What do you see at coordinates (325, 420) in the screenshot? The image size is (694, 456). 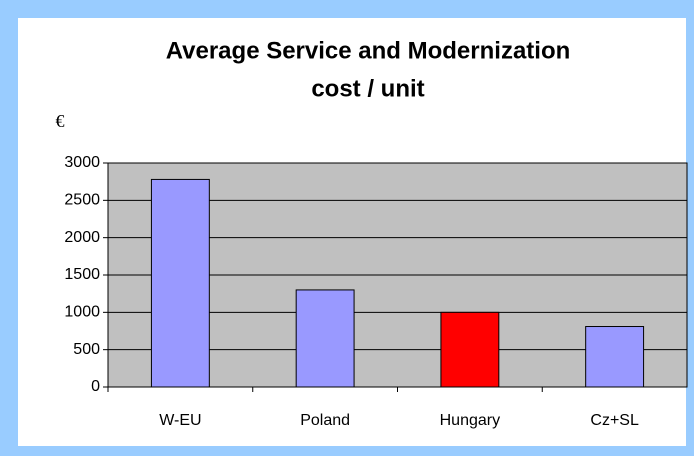 I see `x-tick-label: Poland` at bounding box center [325, 420].